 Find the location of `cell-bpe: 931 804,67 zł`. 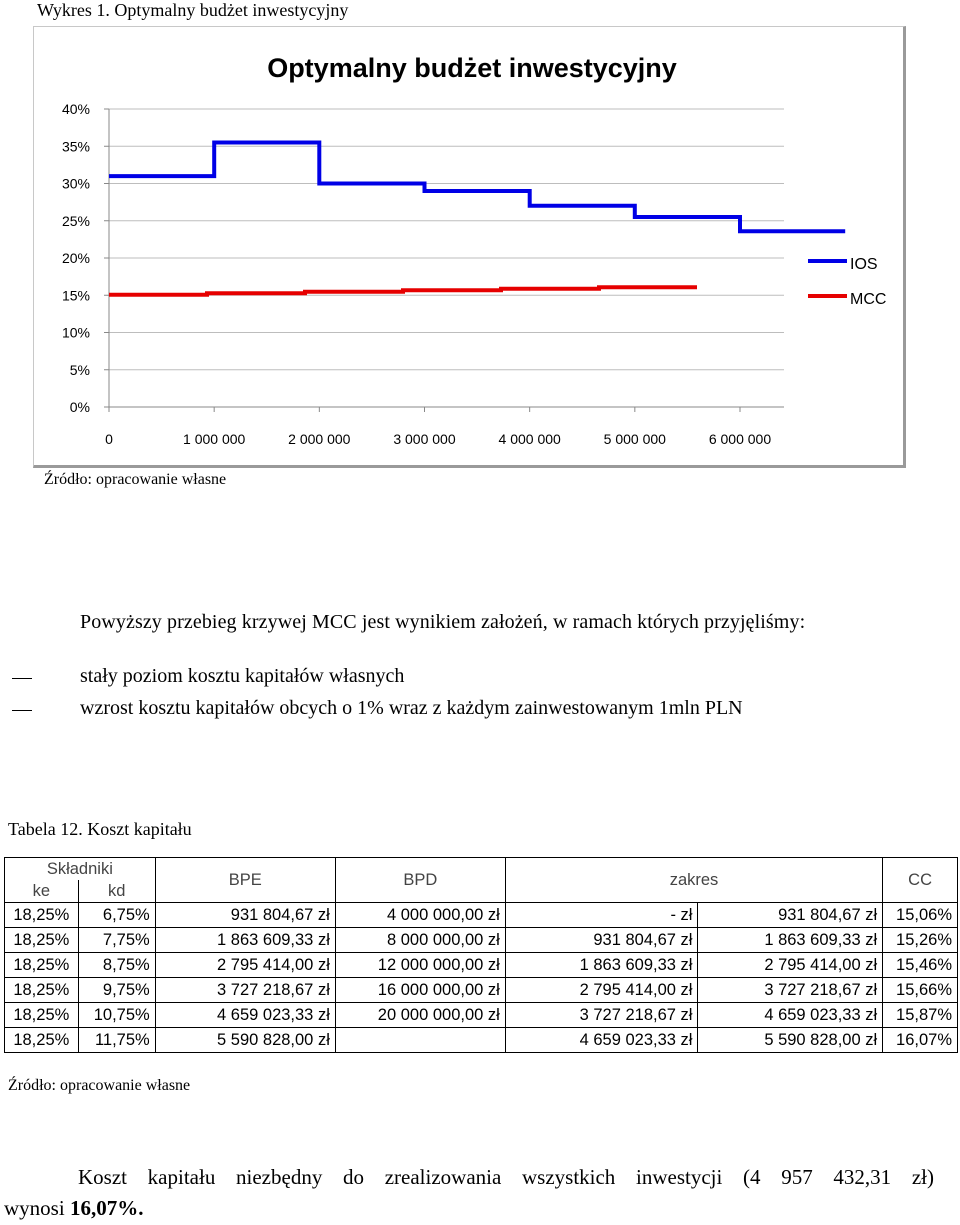

cell-bpe: 931 804,67 zł is located at coordinates (245, 915).